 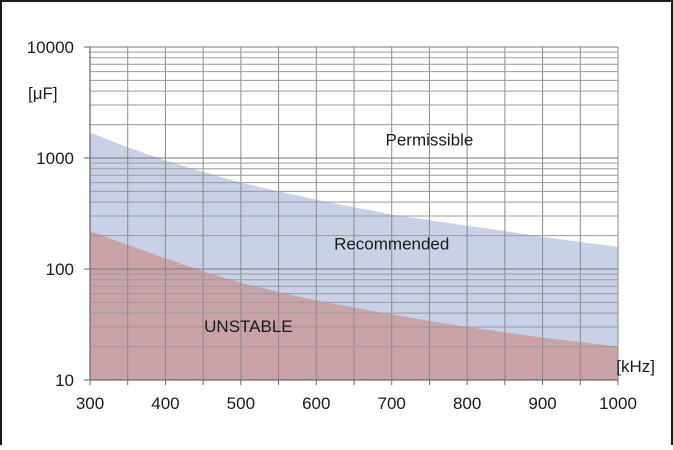 I want to click on x-tick-label: 700, so click(x=392, y=403).